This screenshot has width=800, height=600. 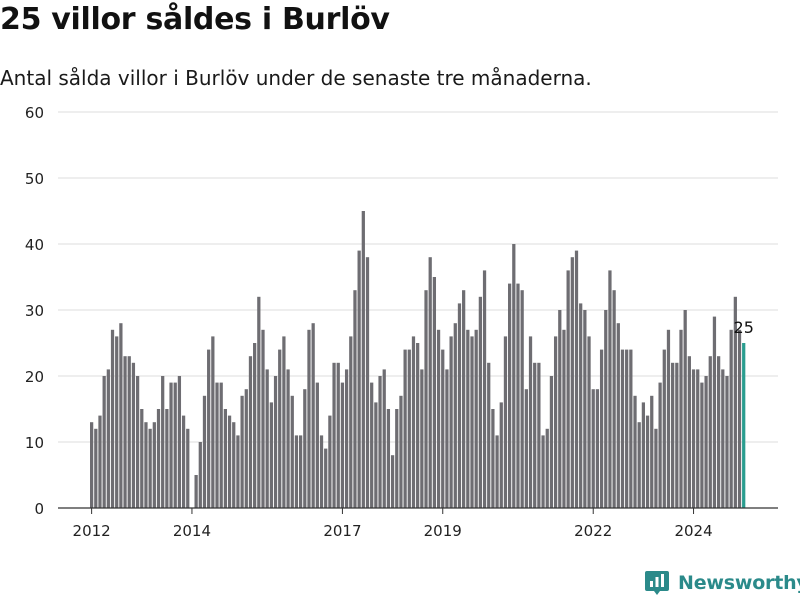 I want to click on y-tick-label: 50, so click(x=34, y=179).